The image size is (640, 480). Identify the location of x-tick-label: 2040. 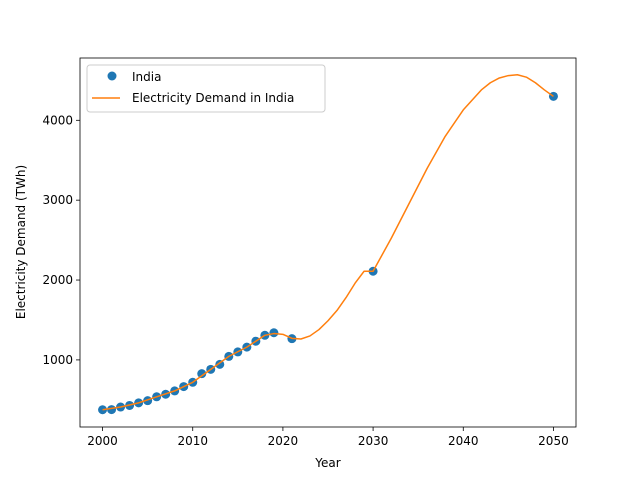
(463, 441).